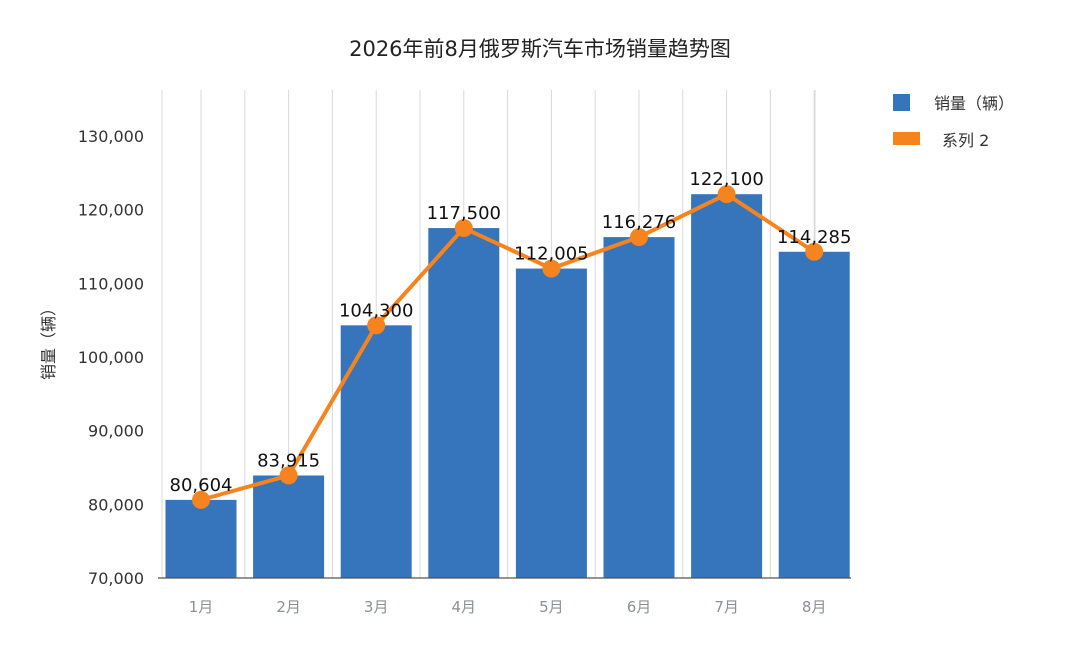  I want to click on legend-swatch-bar, so click(901, 102).